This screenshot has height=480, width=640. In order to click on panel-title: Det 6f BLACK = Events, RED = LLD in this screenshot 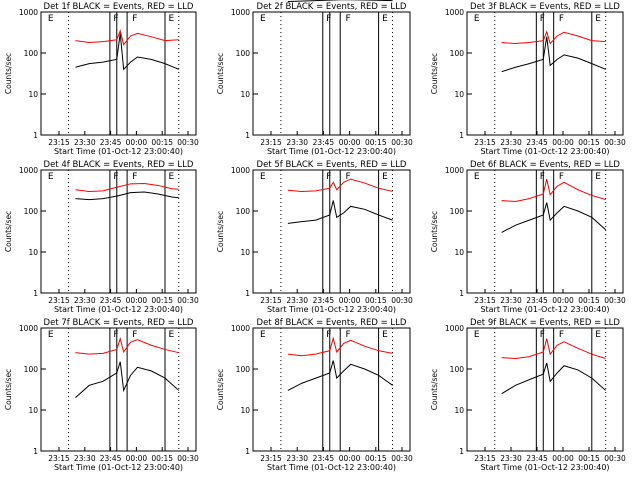, I will do `click(545, 165)`.